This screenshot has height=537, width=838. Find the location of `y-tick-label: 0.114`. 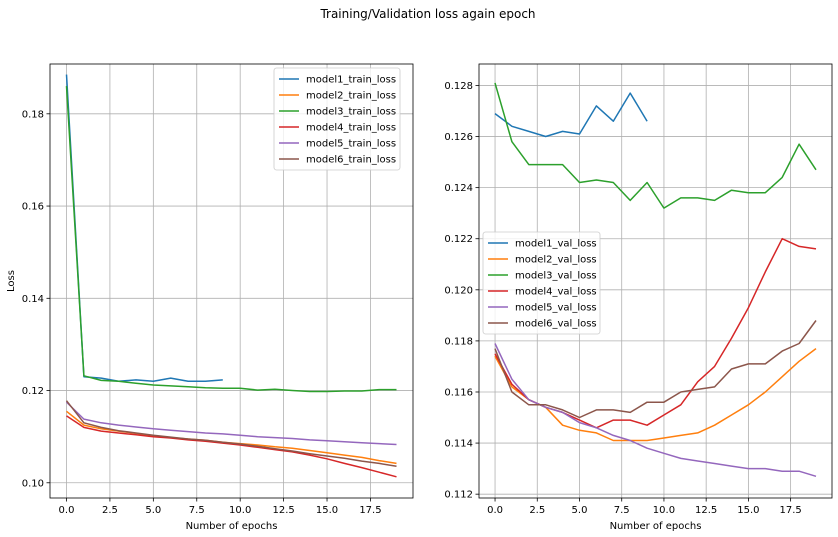

y-tick-label: 0.114 is located at coordinates (458, 444).